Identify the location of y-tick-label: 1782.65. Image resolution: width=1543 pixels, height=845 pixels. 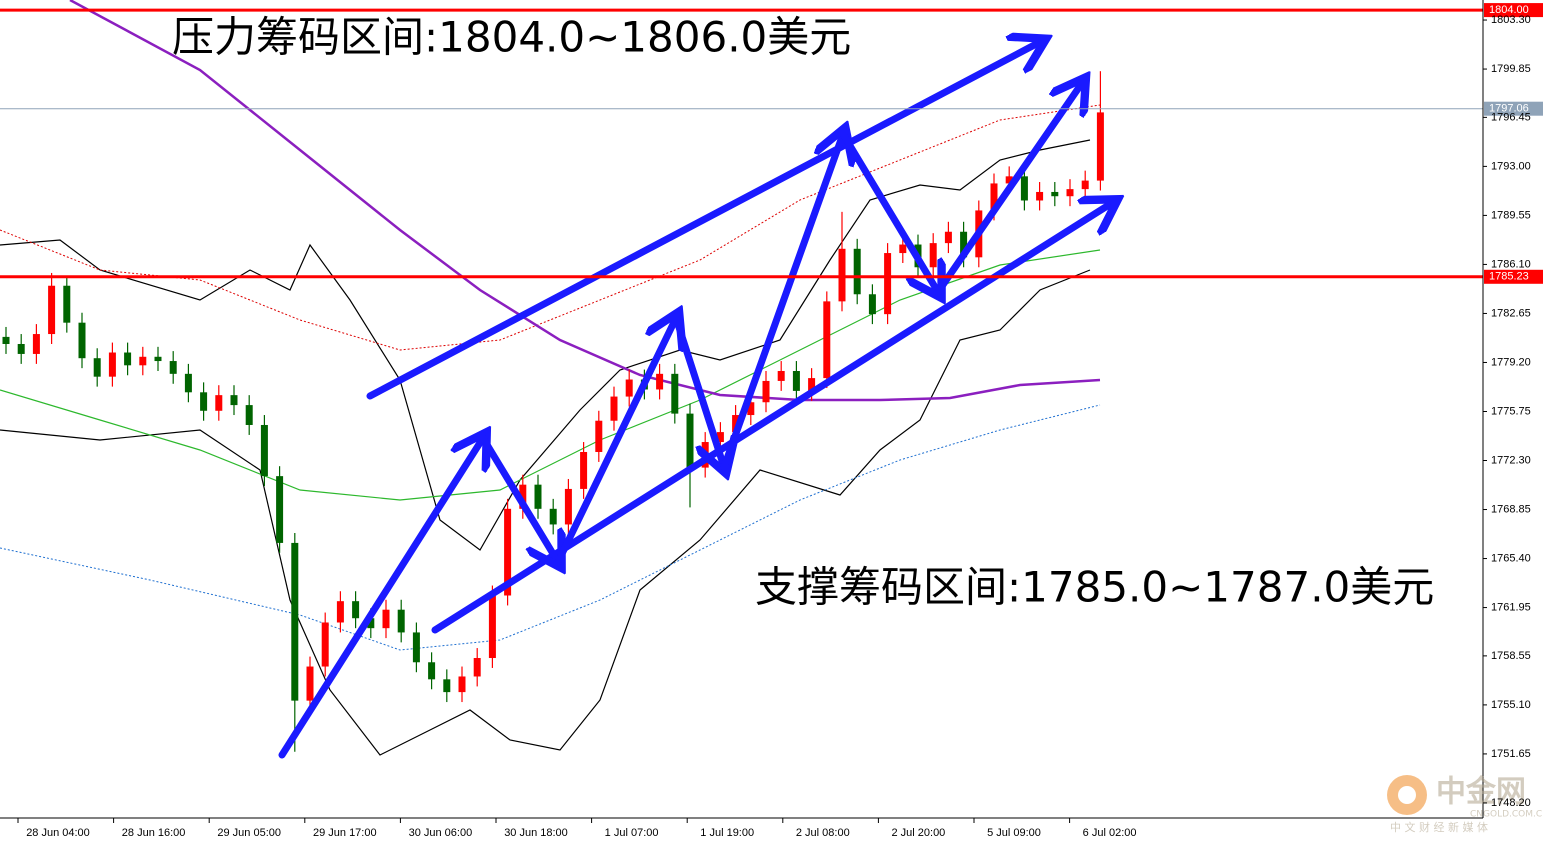
(1511, 313).